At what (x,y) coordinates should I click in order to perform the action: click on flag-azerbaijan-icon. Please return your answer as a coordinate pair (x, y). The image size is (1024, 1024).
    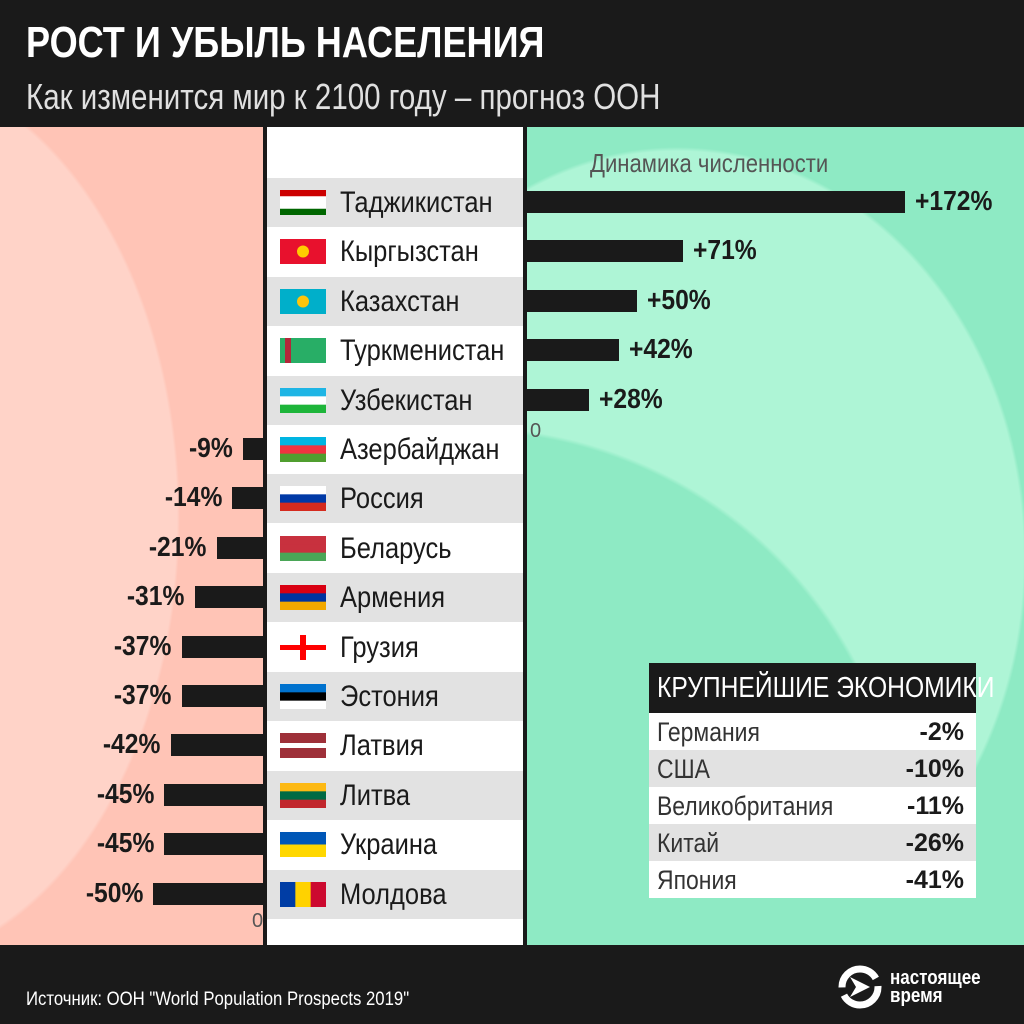
    Looking at the image, I should click on (303, 449).